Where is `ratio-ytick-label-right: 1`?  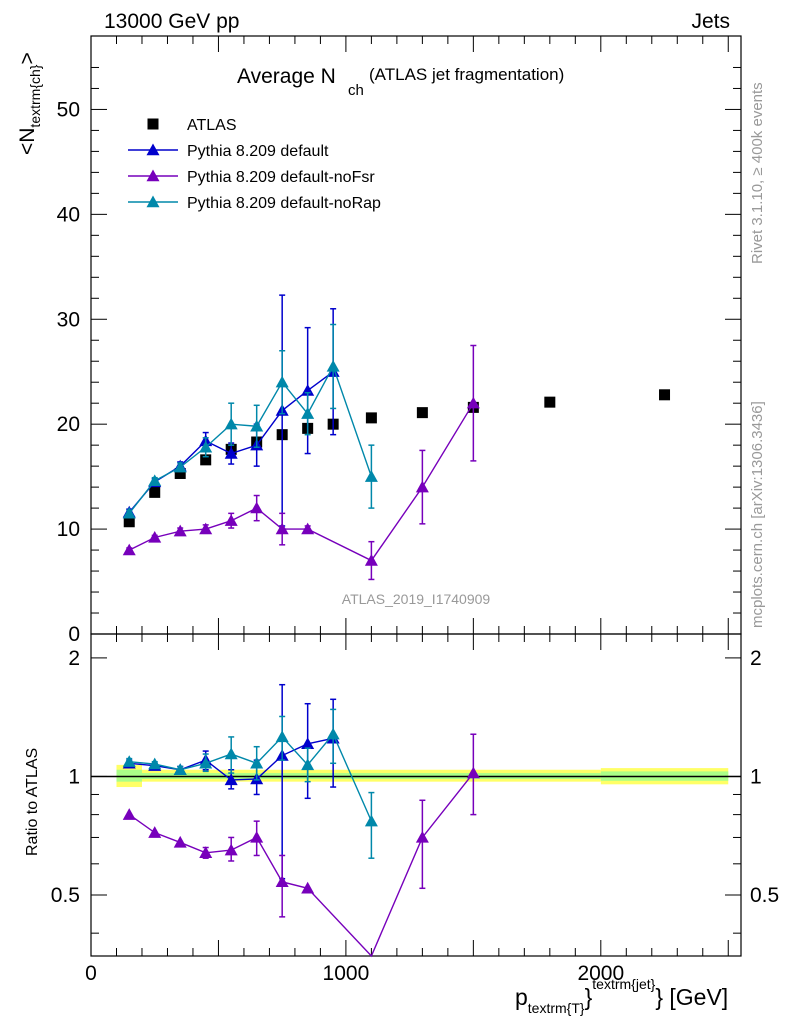 ratio-ytick-label-right: 1 is located at coordinates (756, 776).